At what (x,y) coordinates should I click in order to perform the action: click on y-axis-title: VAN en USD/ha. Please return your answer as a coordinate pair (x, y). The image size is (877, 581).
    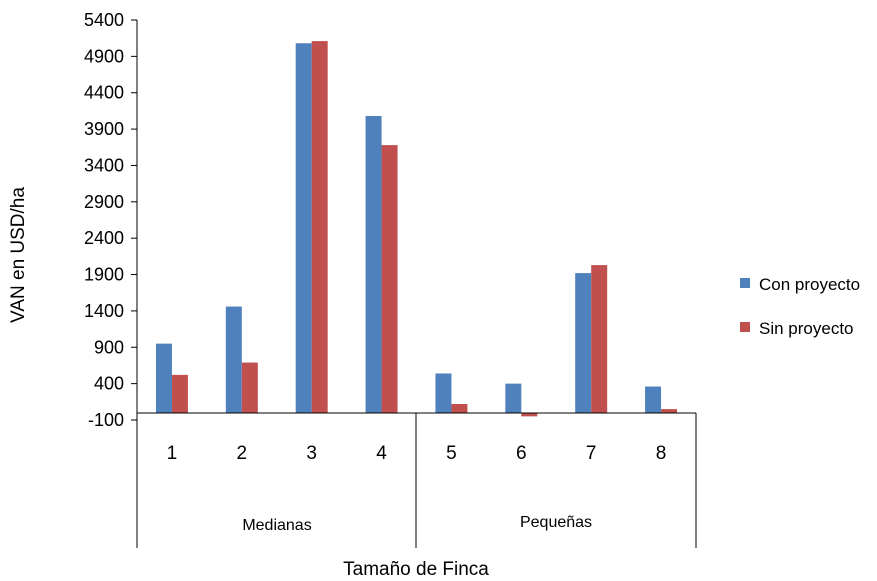
    Looking at the image, I should click on (18, 255).